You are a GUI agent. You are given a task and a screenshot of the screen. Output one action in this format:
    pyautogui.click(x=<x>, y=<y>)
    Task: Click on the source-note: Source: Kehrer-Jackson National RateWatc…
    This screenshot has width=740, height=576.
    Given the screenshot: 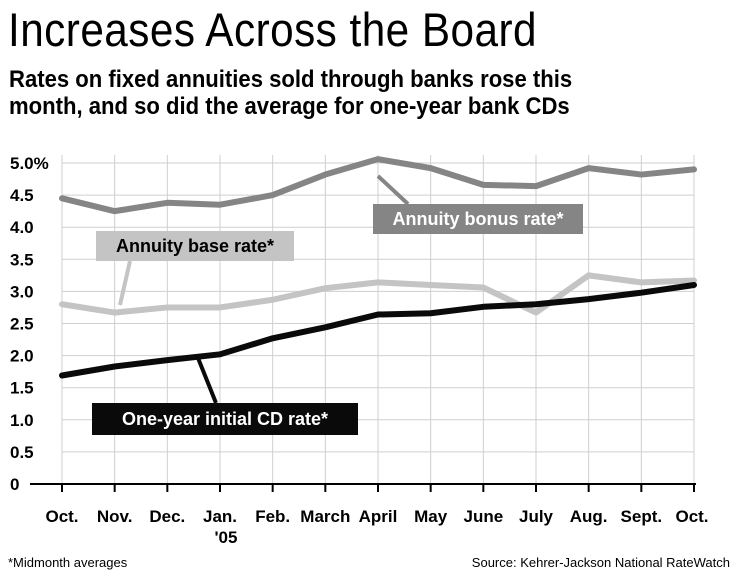 What is the action you would take?
    pyautogui.click(x=600, y=562)
    